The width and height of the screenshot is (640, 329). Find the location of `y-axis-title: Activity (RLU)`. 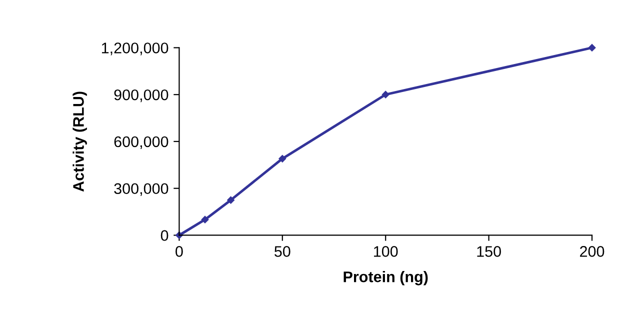

y-axis-title: Activity (RLU) is located at coordinates (79, 142).